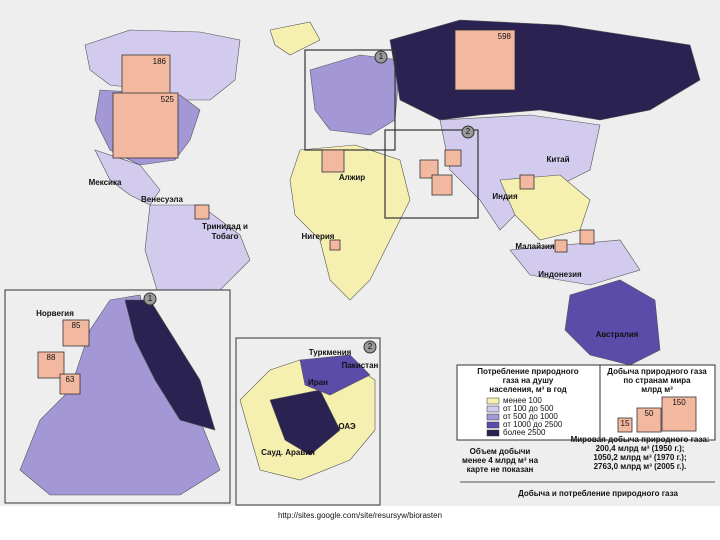  I want to click on world-production: 1050,2 млрд м³ (1970 г.);, so click(639, 457).